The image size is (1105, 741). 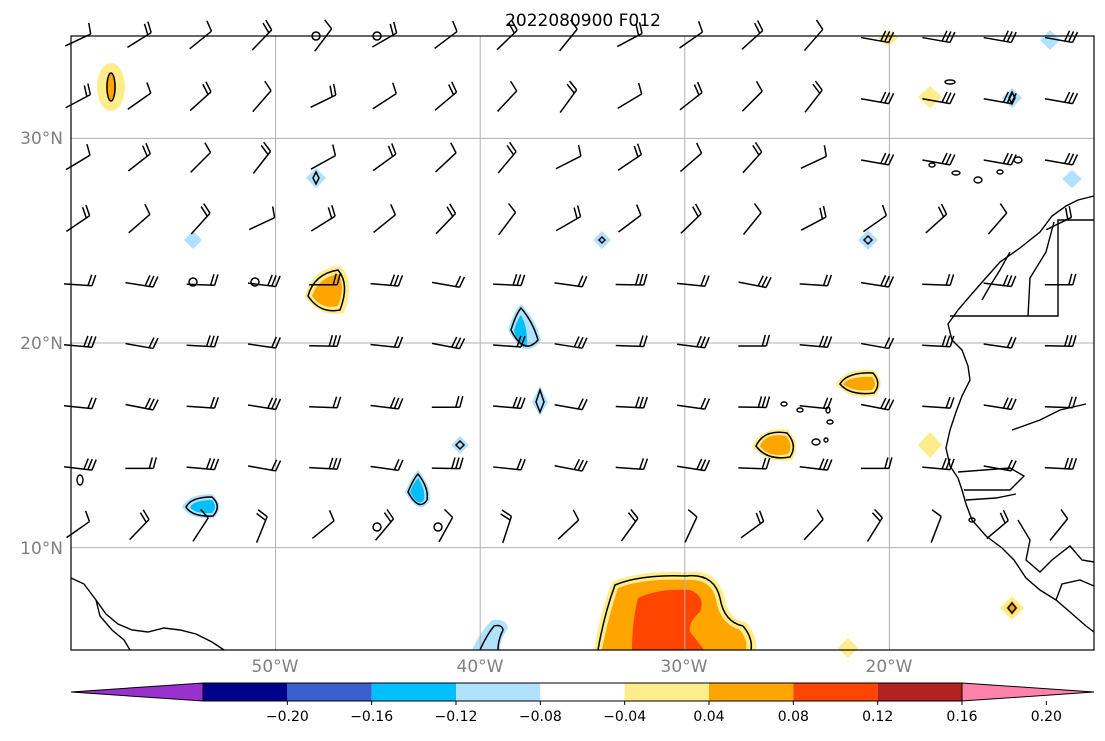 What do you see at coordinates (793, 717) in the screenshot?
I see `colorbar-tick-label: 0.08` at bounding box center [793, 717].